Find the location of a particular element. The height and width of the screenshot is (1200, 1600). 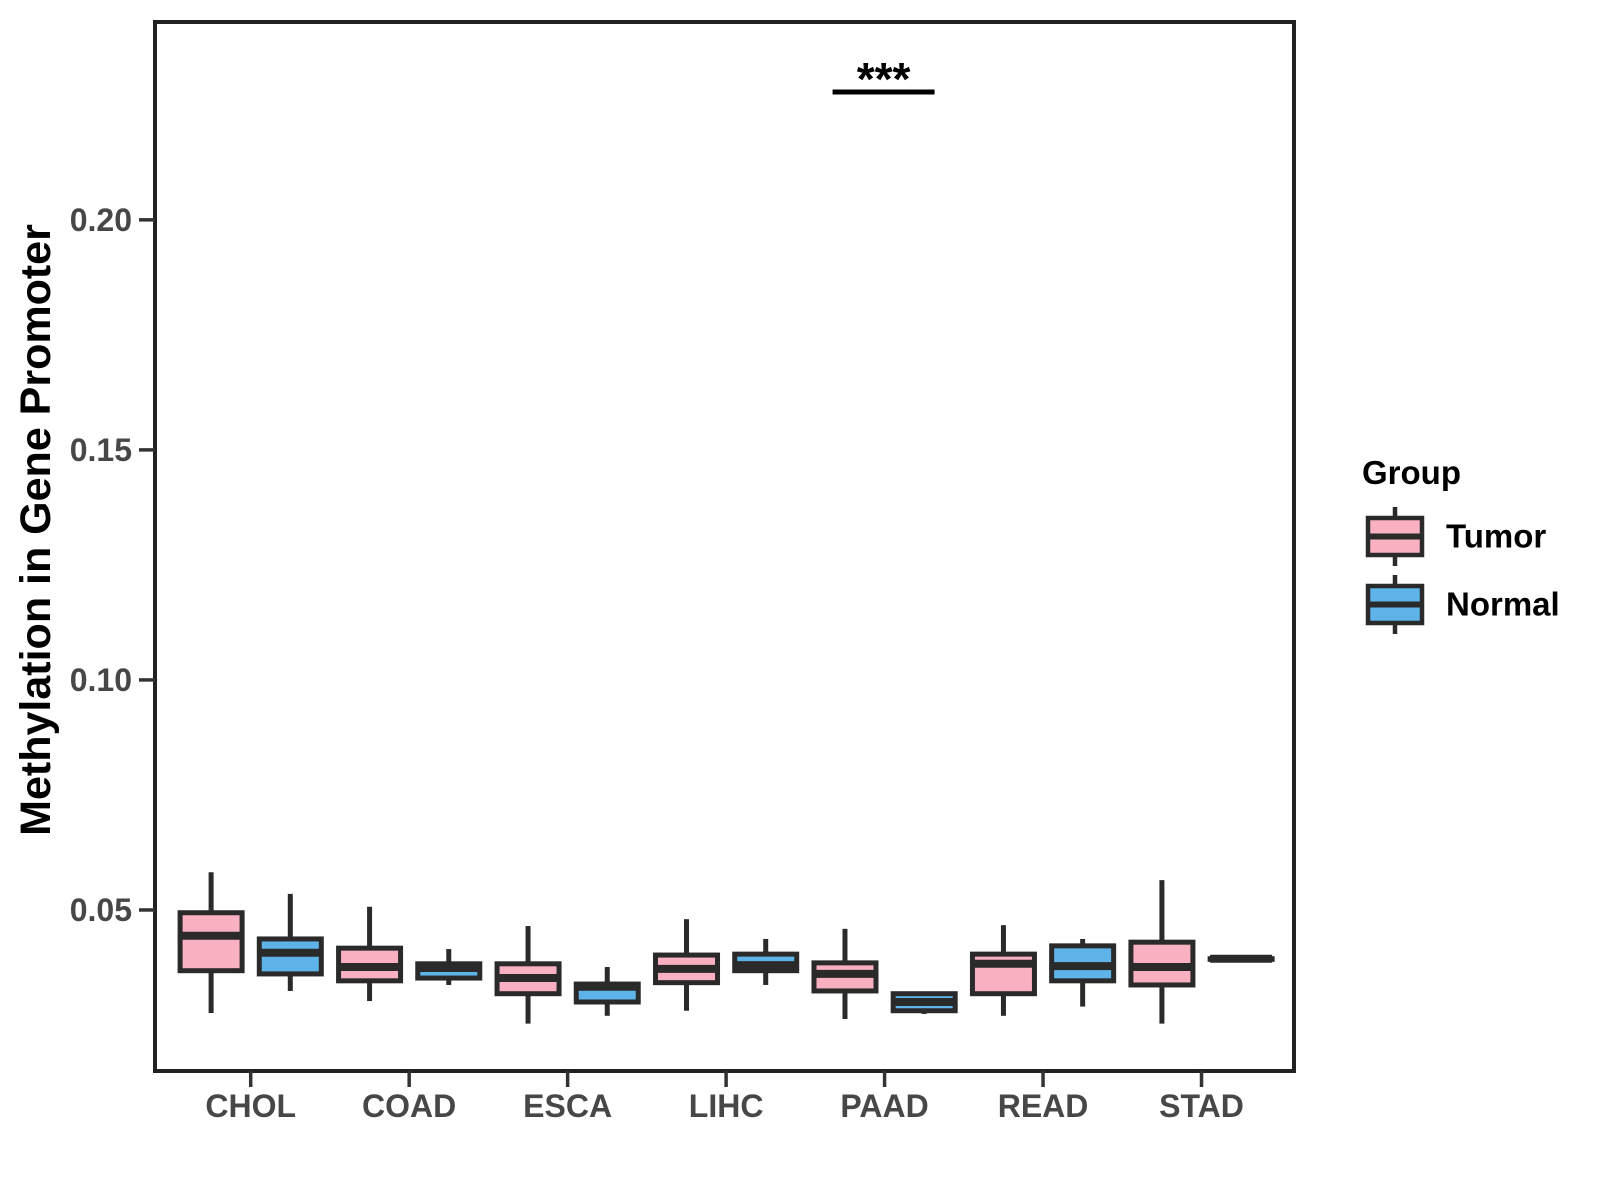

y-axis-title: Methylation in Gene Promoter is located at coordinates (36, 530).